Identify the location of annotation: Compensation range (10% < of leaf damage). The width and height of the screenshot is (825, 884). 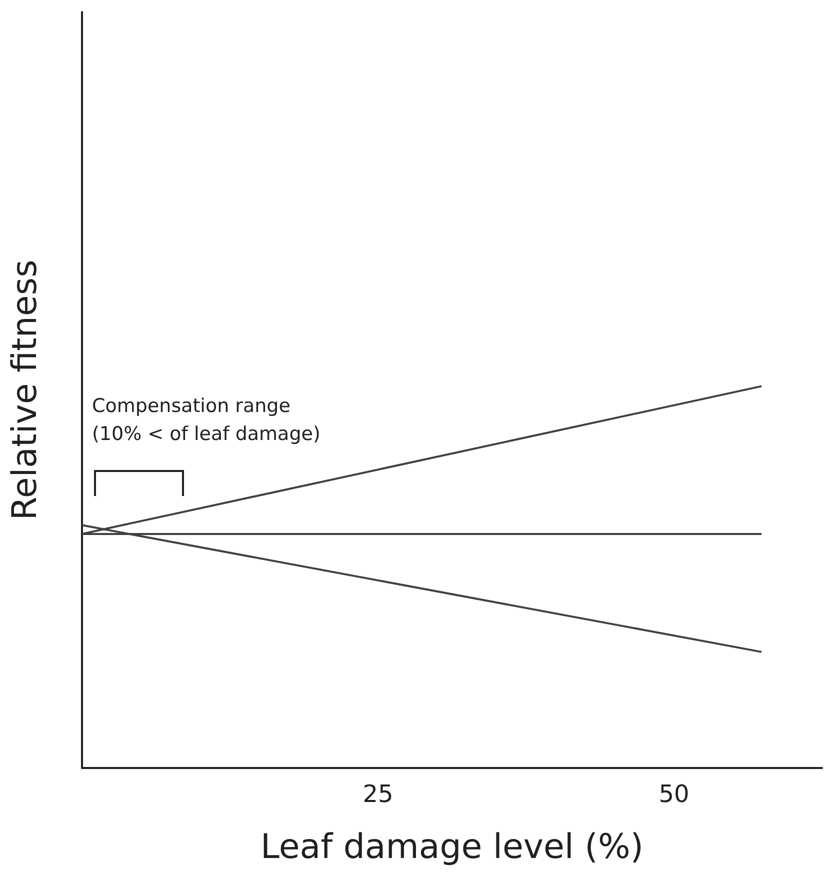
(206, 420).